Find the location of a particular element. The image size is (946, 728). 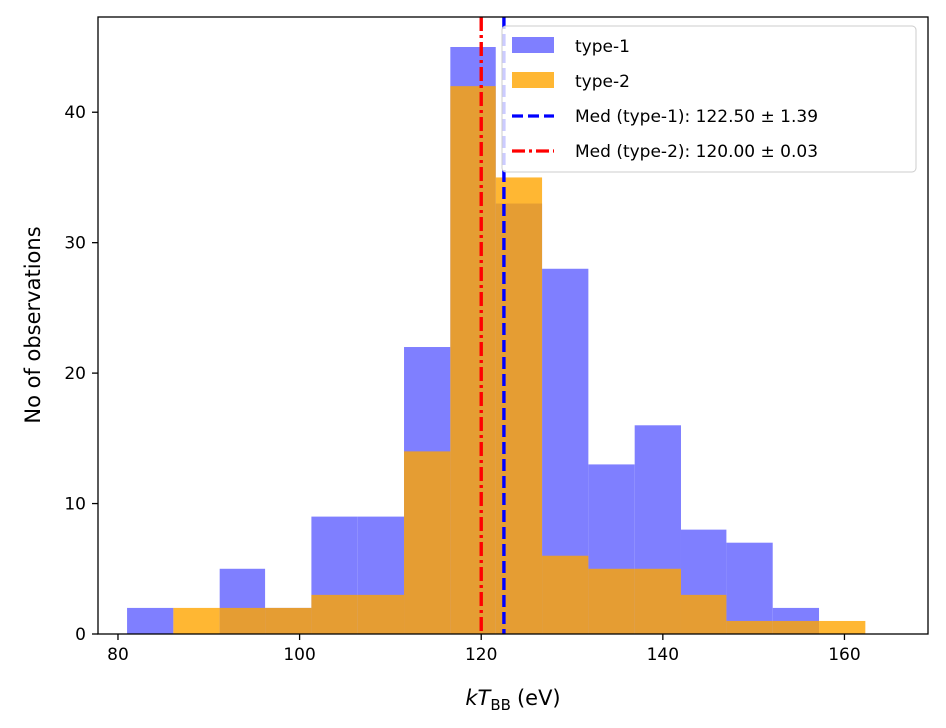

y-axis-ticks: 0 10 20 30 40 is located at coordinates (81, 374).